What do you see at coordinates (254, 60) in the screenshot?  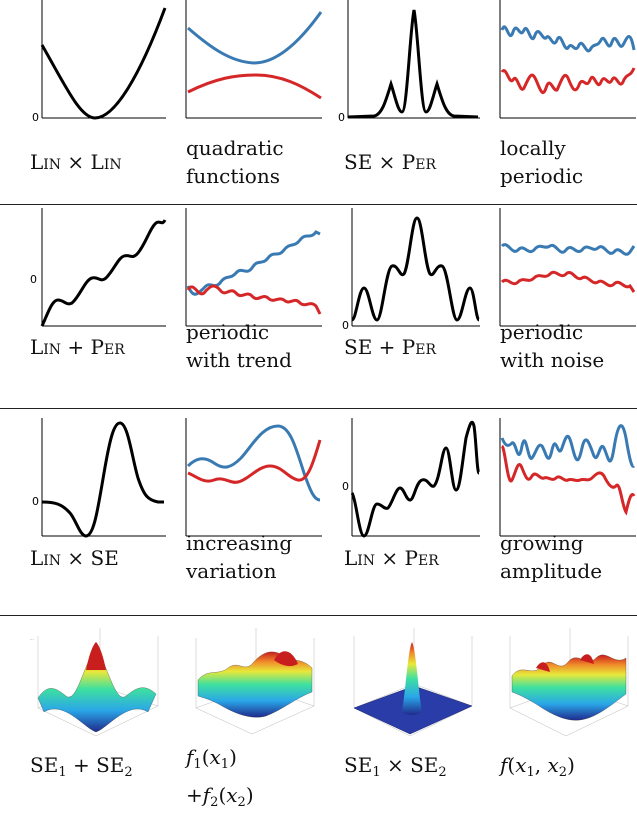 I see `plot-quadratic-functions` at bounding box center [254, 60].